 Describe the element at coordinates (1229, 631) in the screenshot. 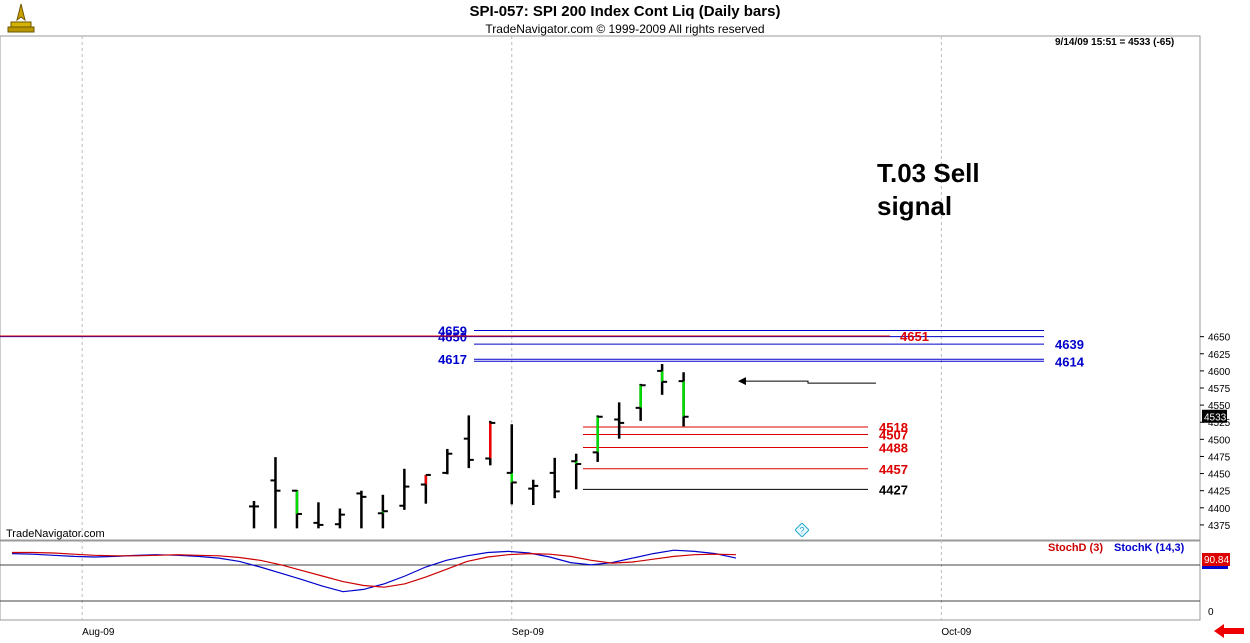

I see `red-left-arrow-icon` at that location.